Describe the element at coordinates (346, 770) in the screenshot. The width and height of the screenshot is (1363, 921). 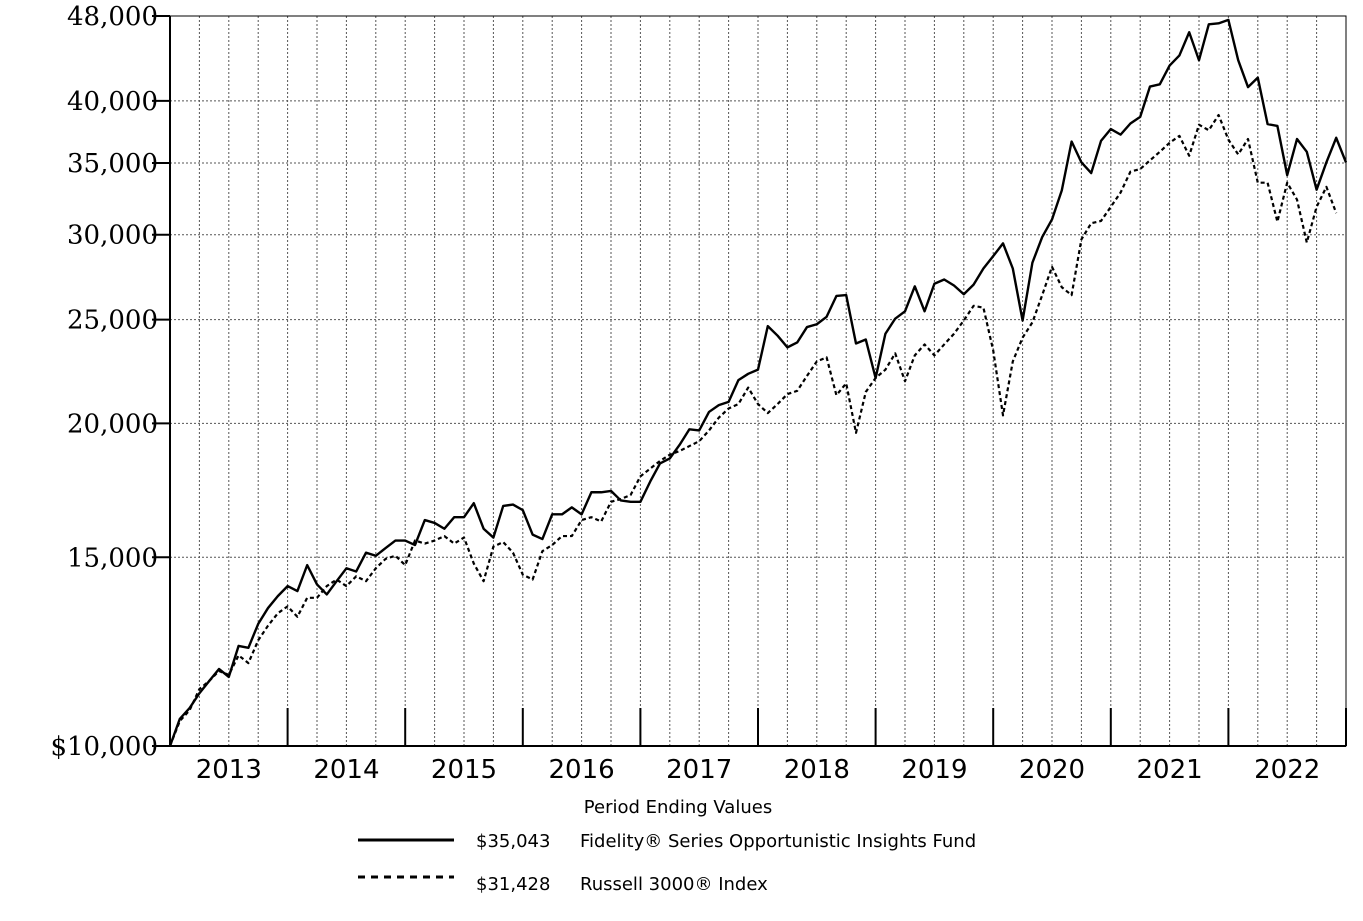
I see `x-tick-label: 2014` at that location.